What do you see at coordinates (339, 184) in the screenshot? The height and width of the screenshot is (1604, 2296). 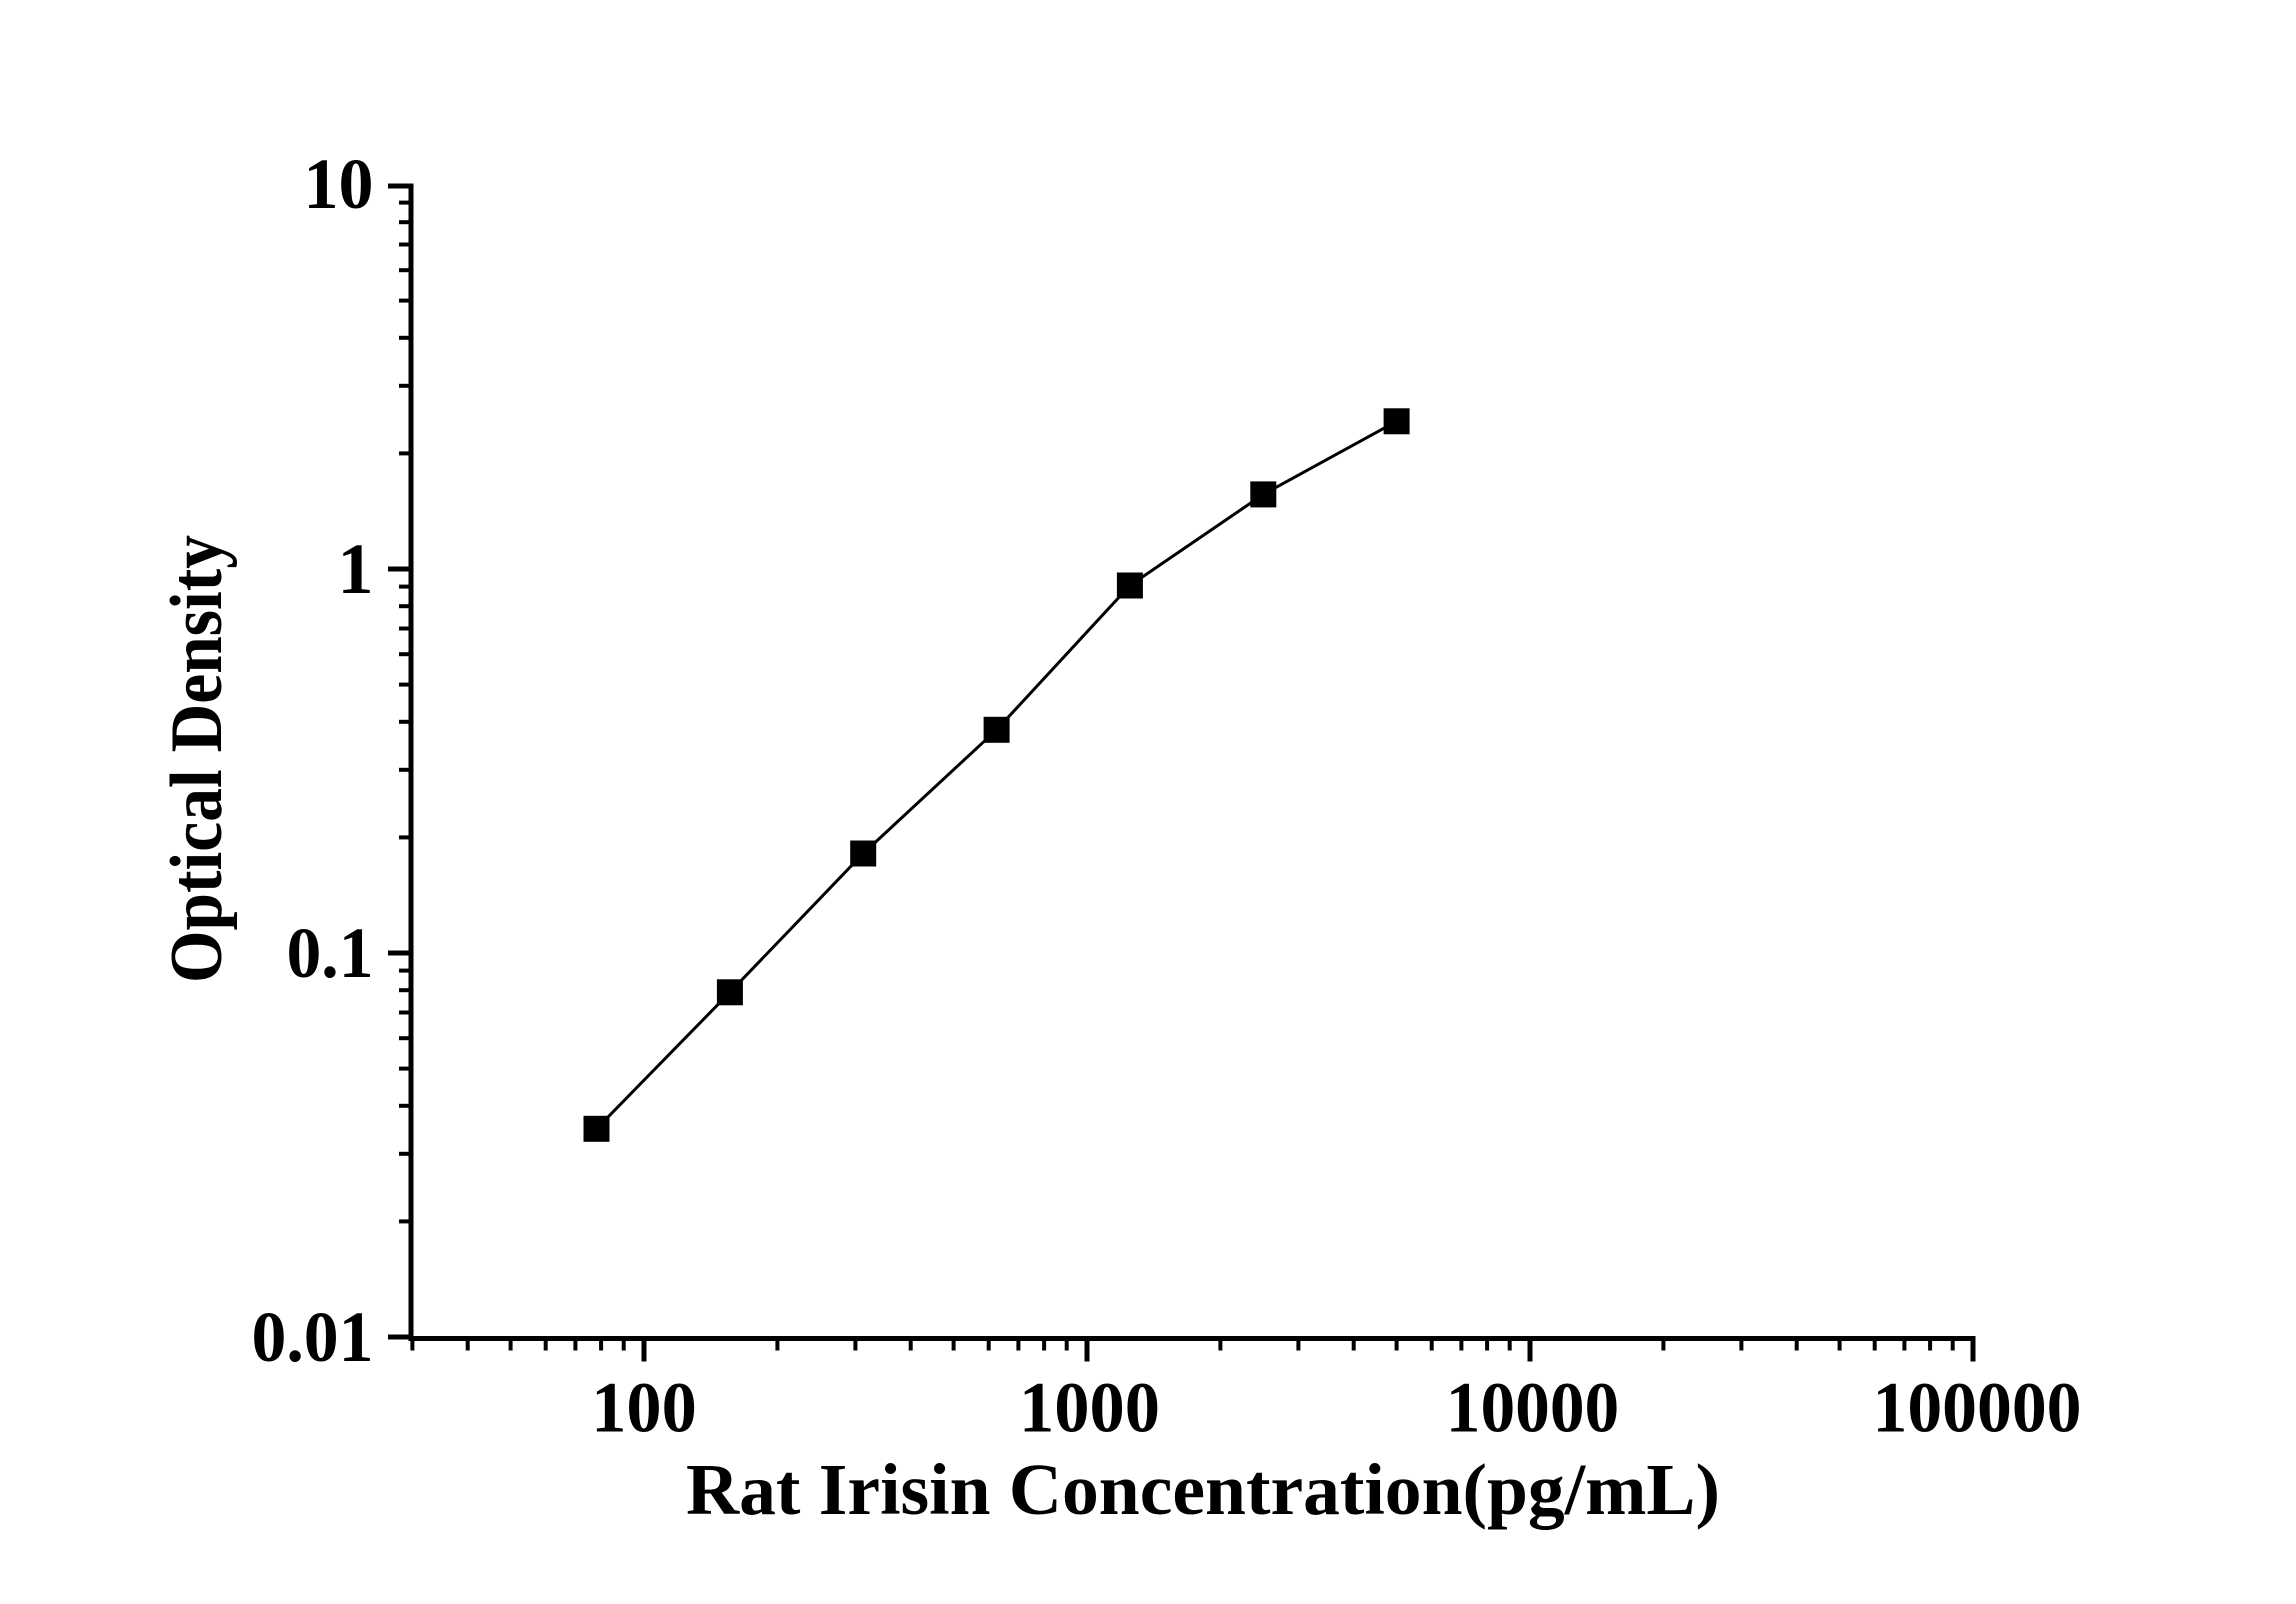 I see `svg-text: 10` at bounding box center [339, 184].